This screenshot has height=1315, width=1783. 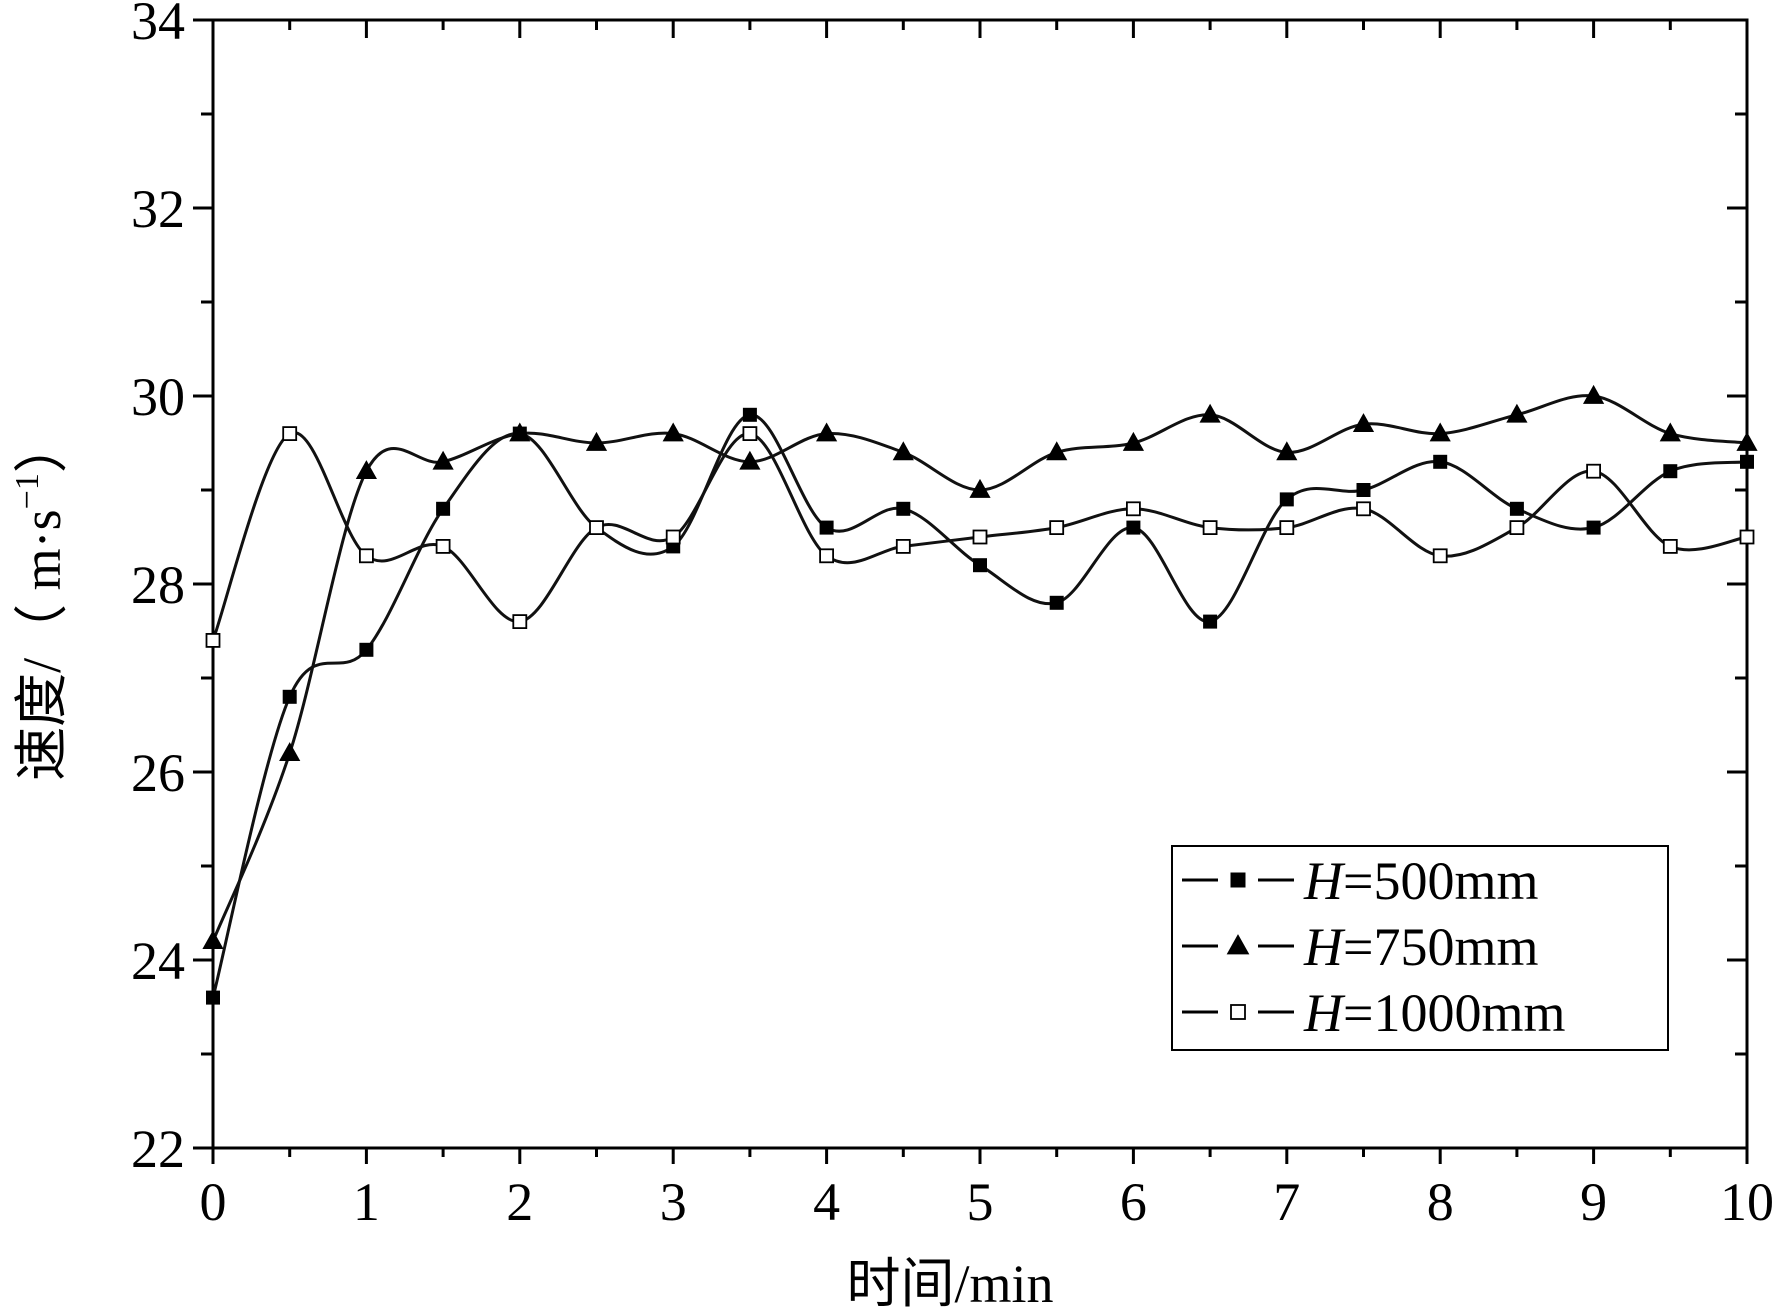 What do you see at coordinates (158, 209) in the screenshot?
I see `y-tick-label: 32` at bounding box center [158, 209].